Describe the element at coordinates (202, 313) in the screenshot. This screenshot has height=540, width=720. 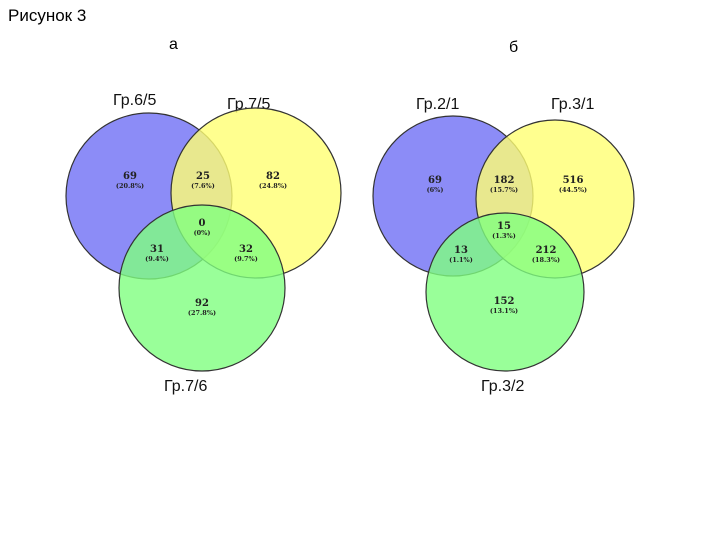
I see `venn-a-only3-pct: (27.8%)` at that location.